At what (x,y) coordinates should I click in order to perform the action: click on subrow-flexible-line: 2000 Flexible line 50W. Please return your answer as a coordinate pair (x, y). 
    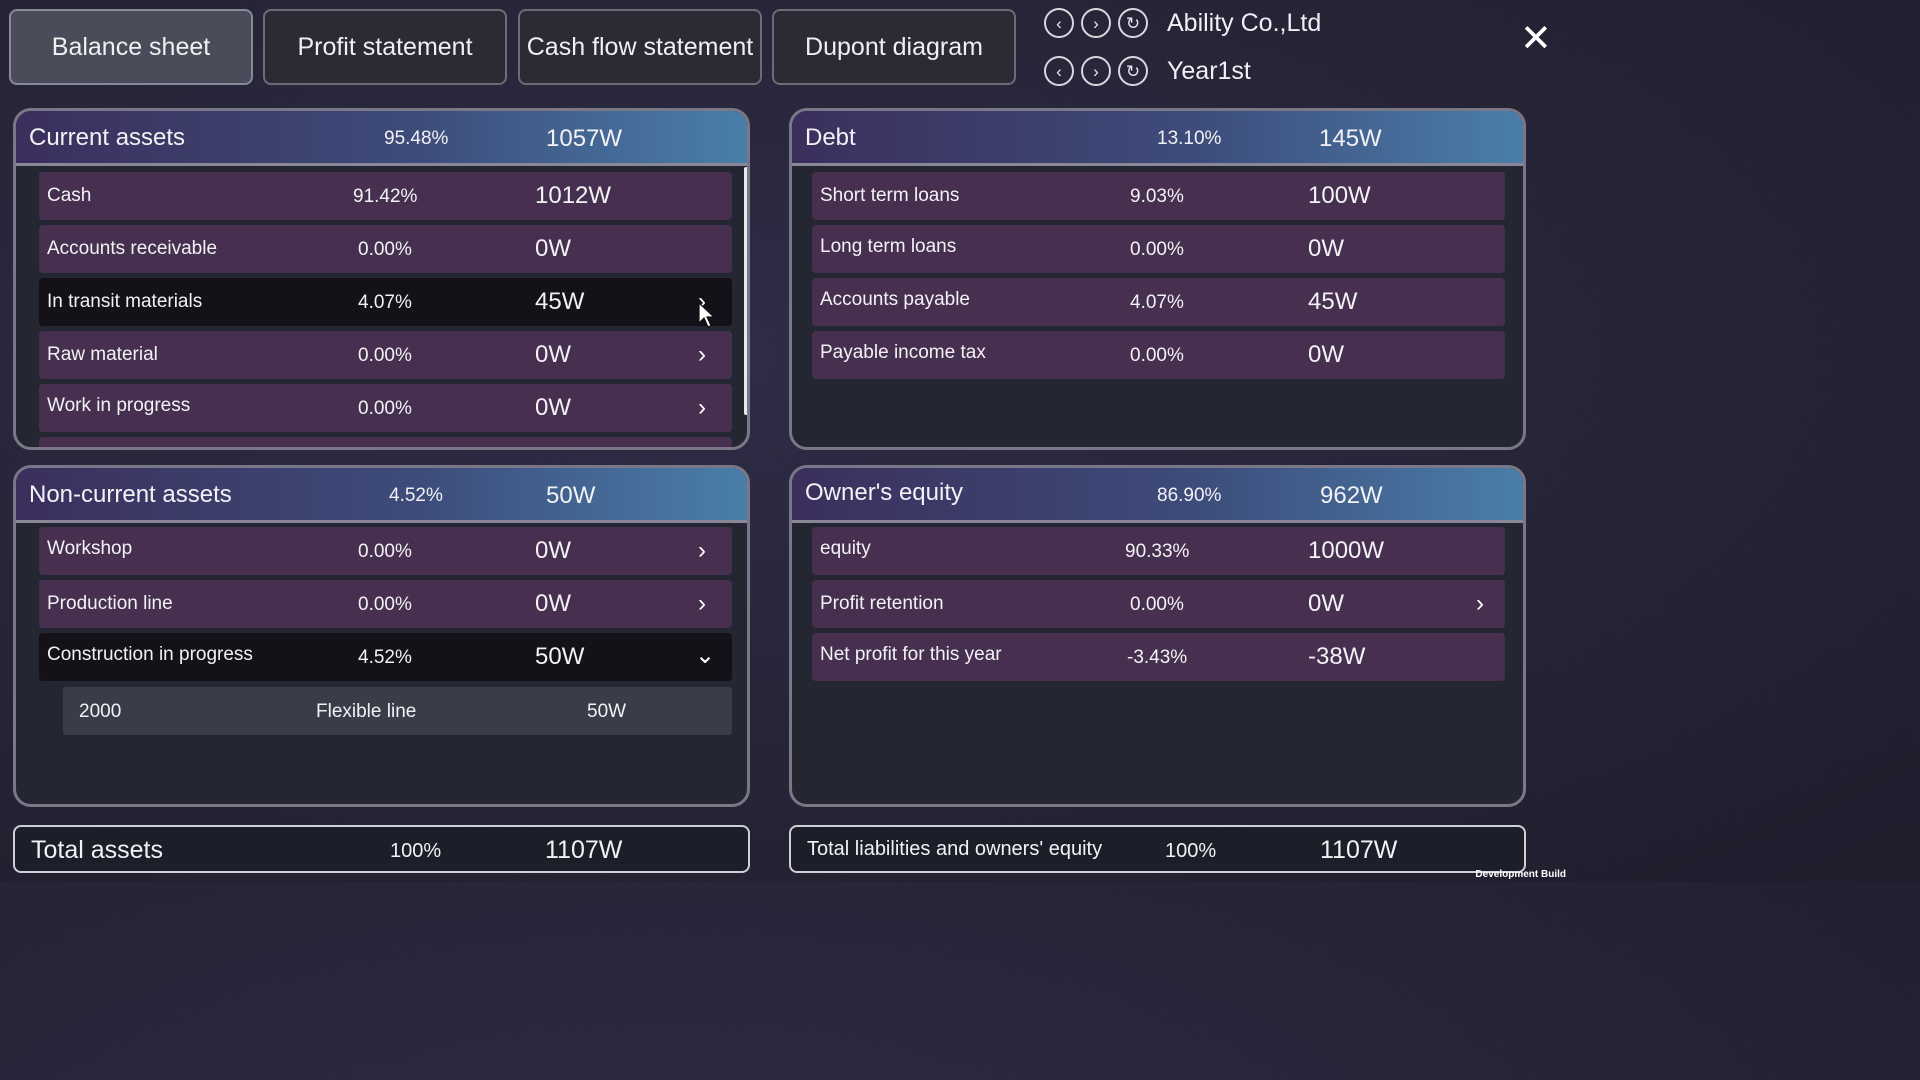
    Looking at the image, I should click on (397, 711).